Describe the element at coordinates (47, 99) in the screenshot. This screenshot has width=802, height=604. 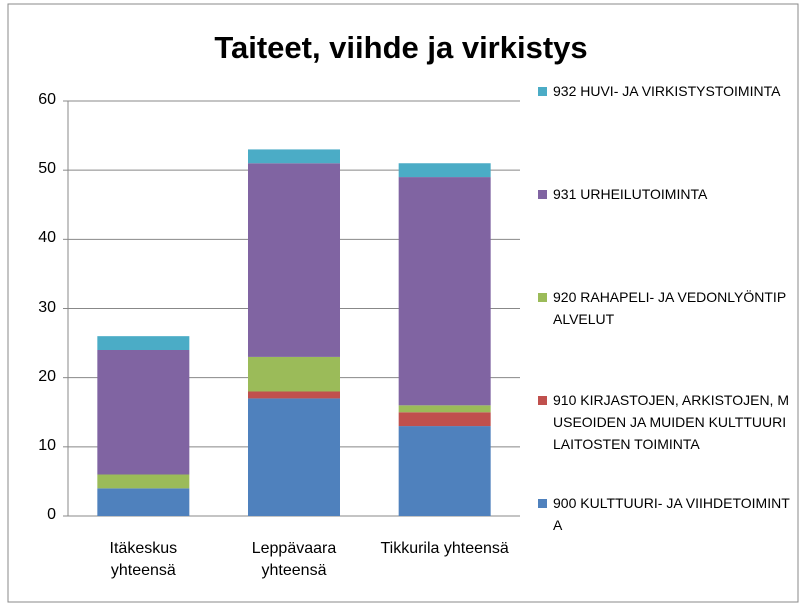
I see `y-tick-label: 60` at that location.